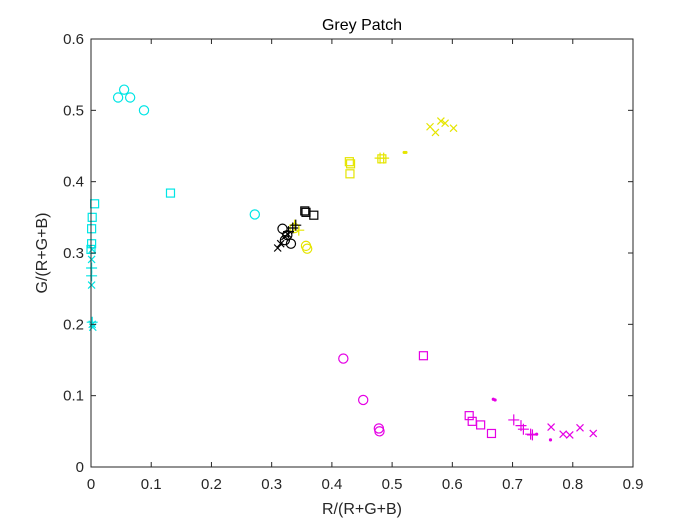 The width and height of the screenshot is (700, 525). What do you see at coordinates (151, 484) in the screenshot?
I see `x-tick-label: 0.1` at bounding box center [151, 484].